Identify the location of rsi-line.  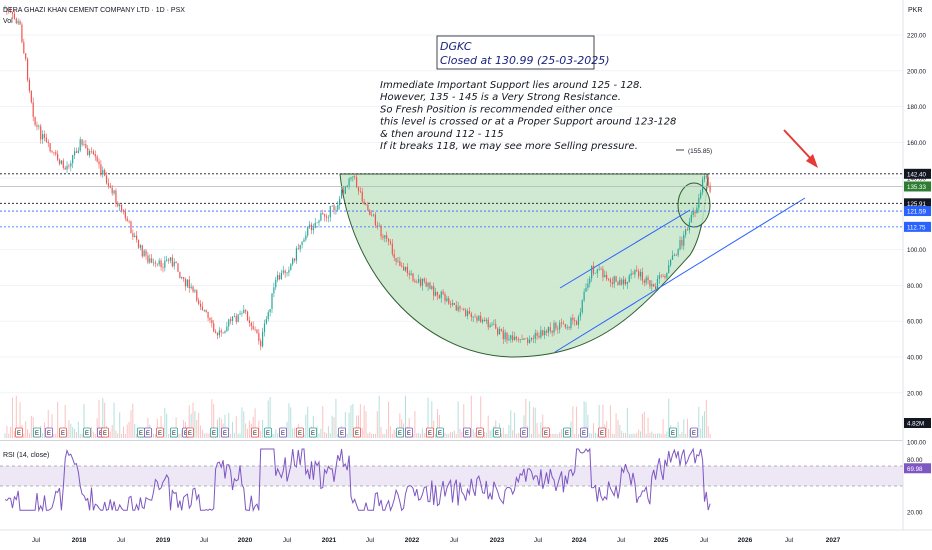
(357, 480).